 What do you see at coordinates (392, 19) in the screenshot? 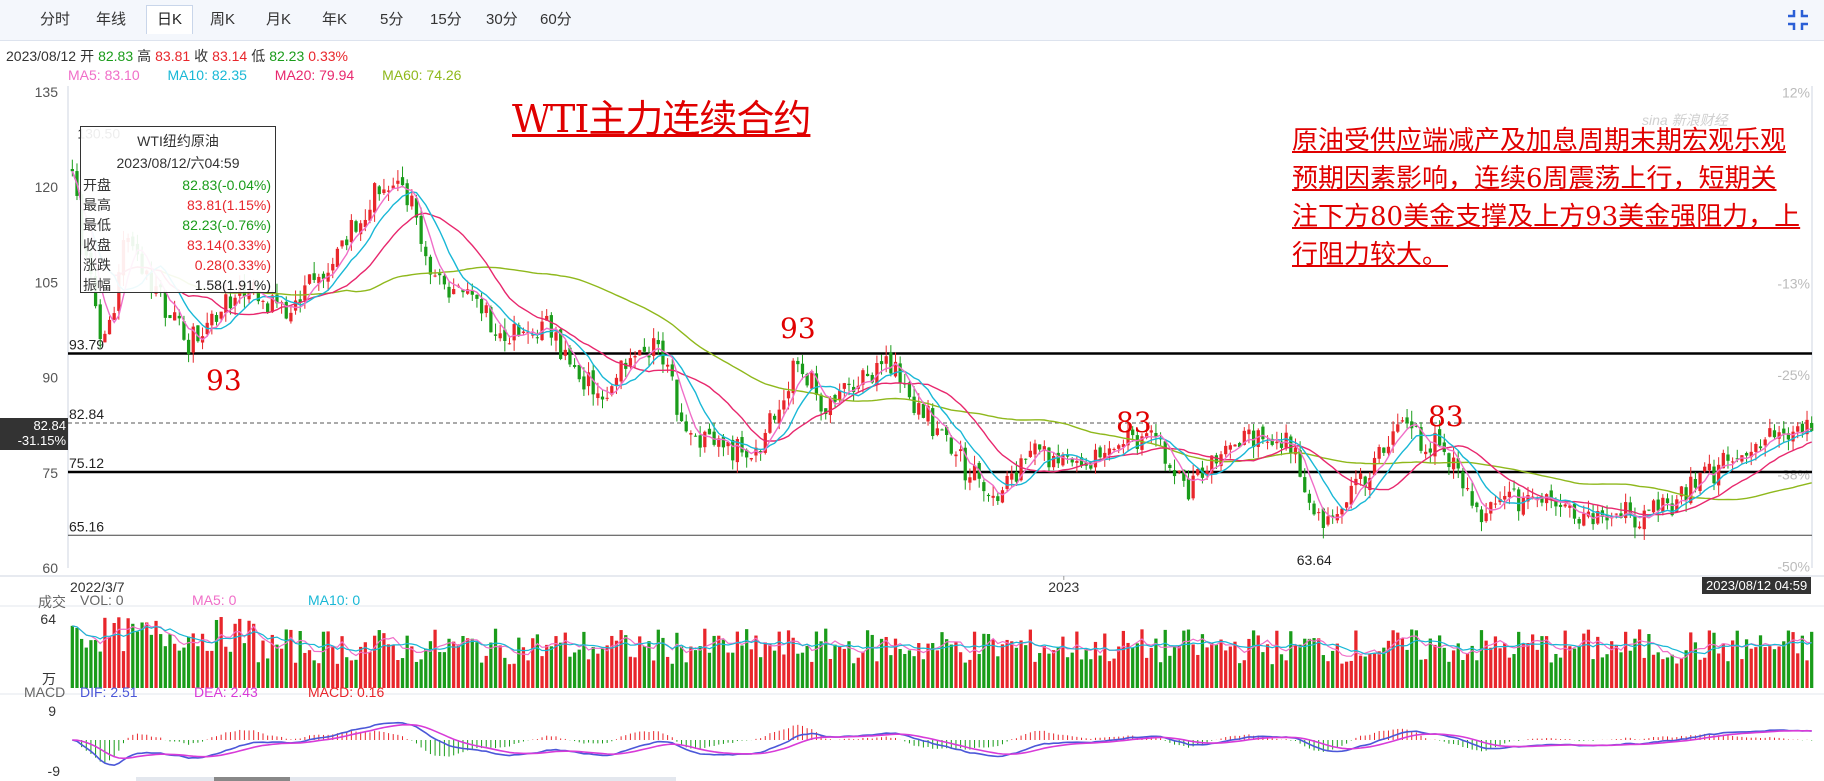
I see `tab-6: 5分` at bounding box center [392, 19].